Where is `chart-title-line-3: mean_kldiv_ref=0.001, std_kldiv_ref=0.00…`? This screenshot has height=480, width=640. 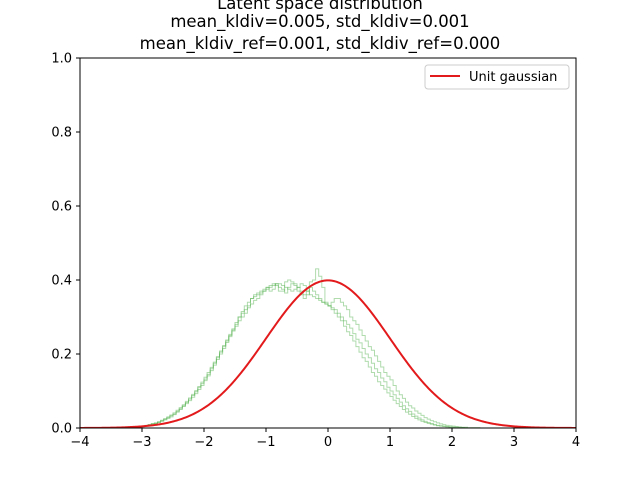
chart-title-line-3: mean_kldiv_ref=0.001, std_kldiv_ref=0.00… is located at coordinates (320, 43).